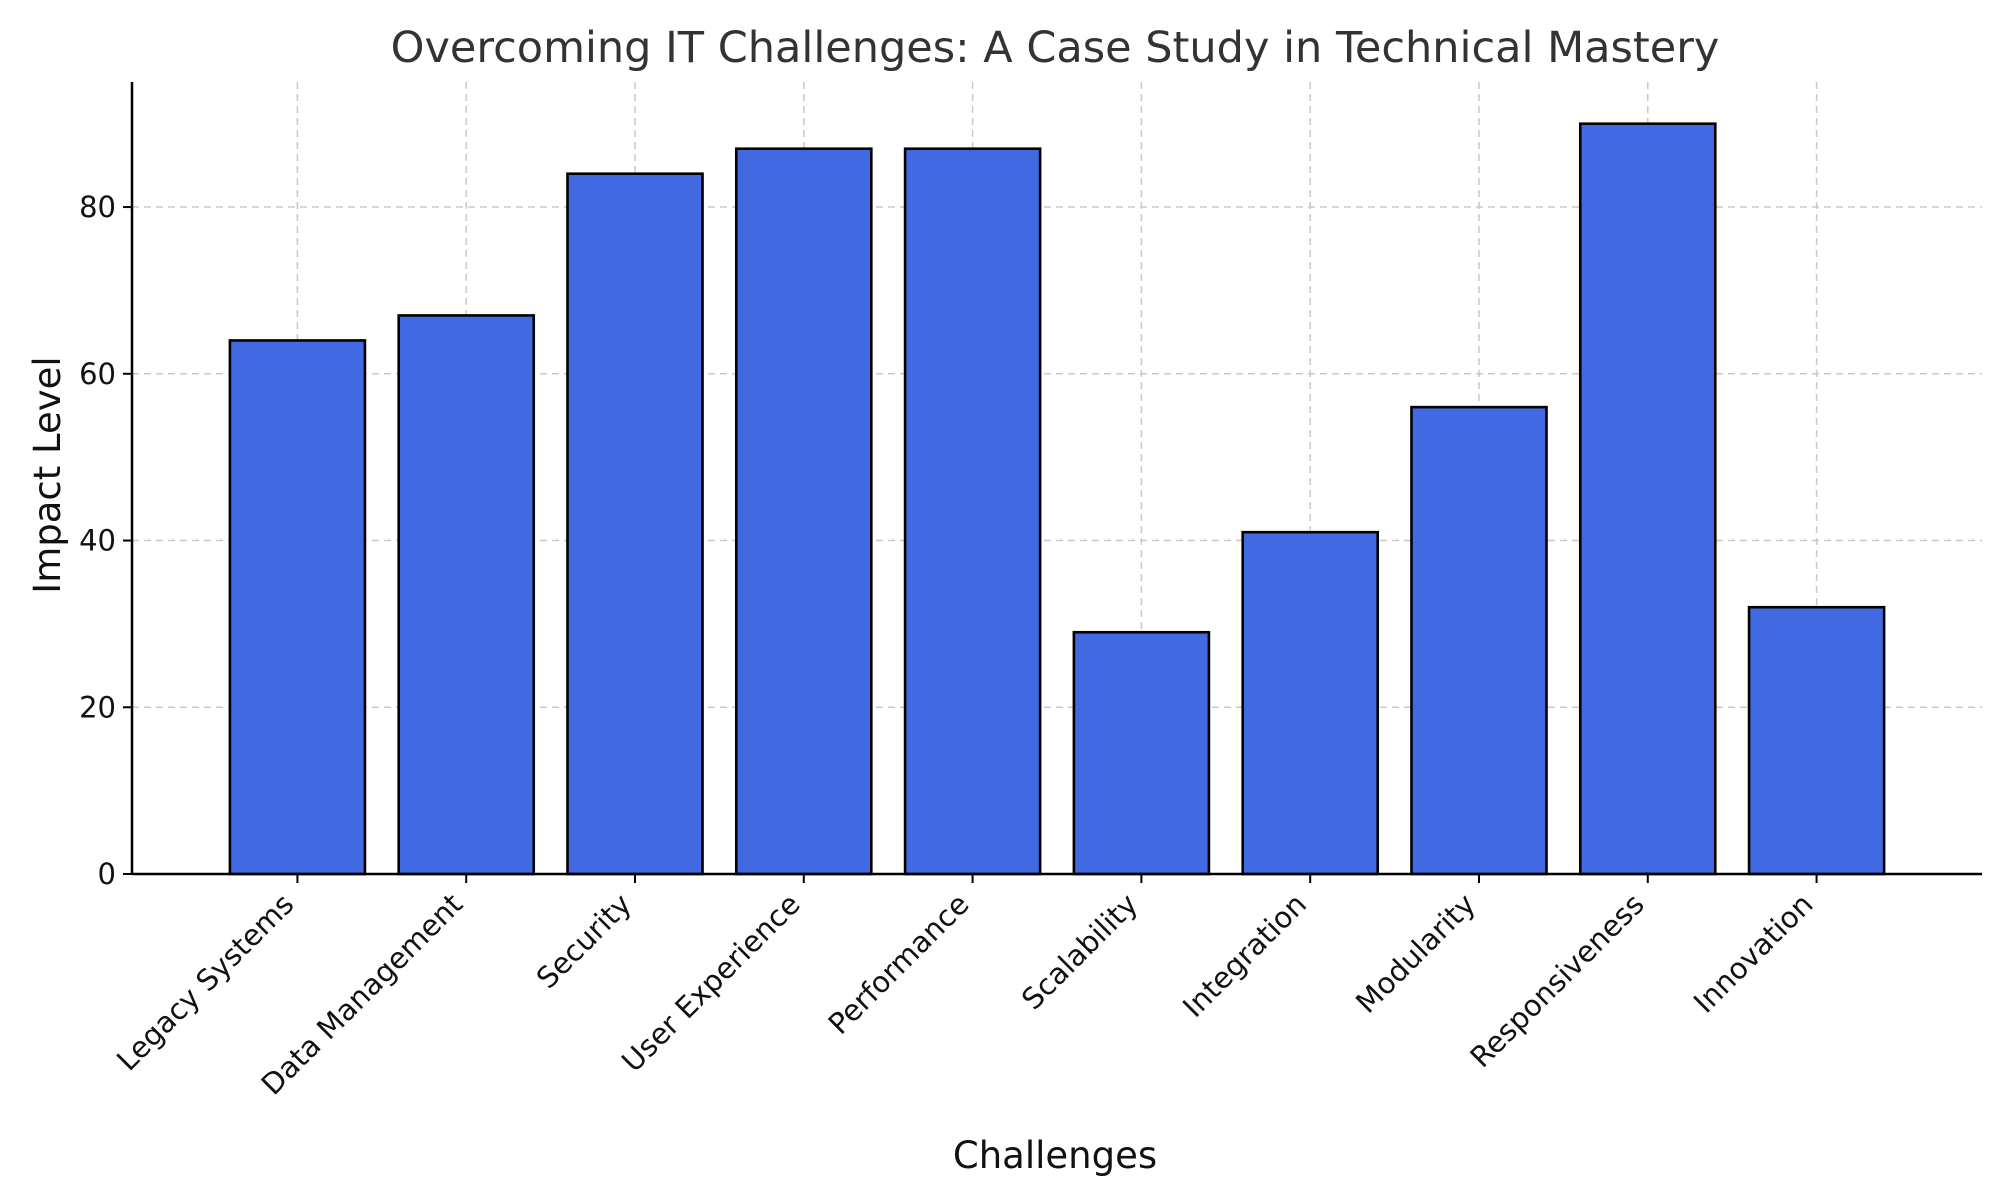  I want to click on y-tick-label: 40, so click(97, 541).